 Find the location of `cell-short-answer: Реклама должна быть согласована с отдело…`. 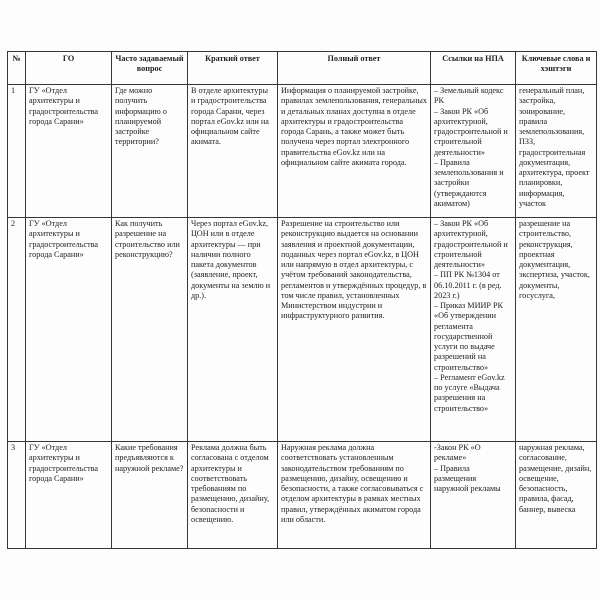

cell-short-answer: Реклама должна быть согласована с отдело… is located at coordinates (232, 495).